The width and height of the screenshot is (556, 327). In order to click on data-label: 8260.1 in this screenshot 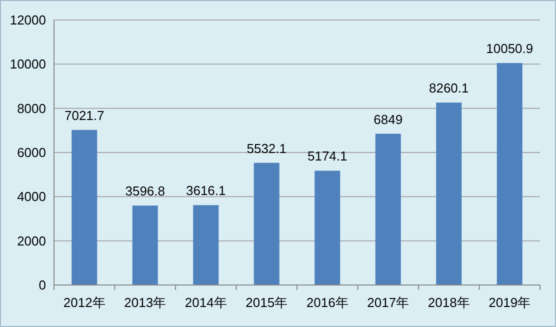, I will do `click(448, 88)`.